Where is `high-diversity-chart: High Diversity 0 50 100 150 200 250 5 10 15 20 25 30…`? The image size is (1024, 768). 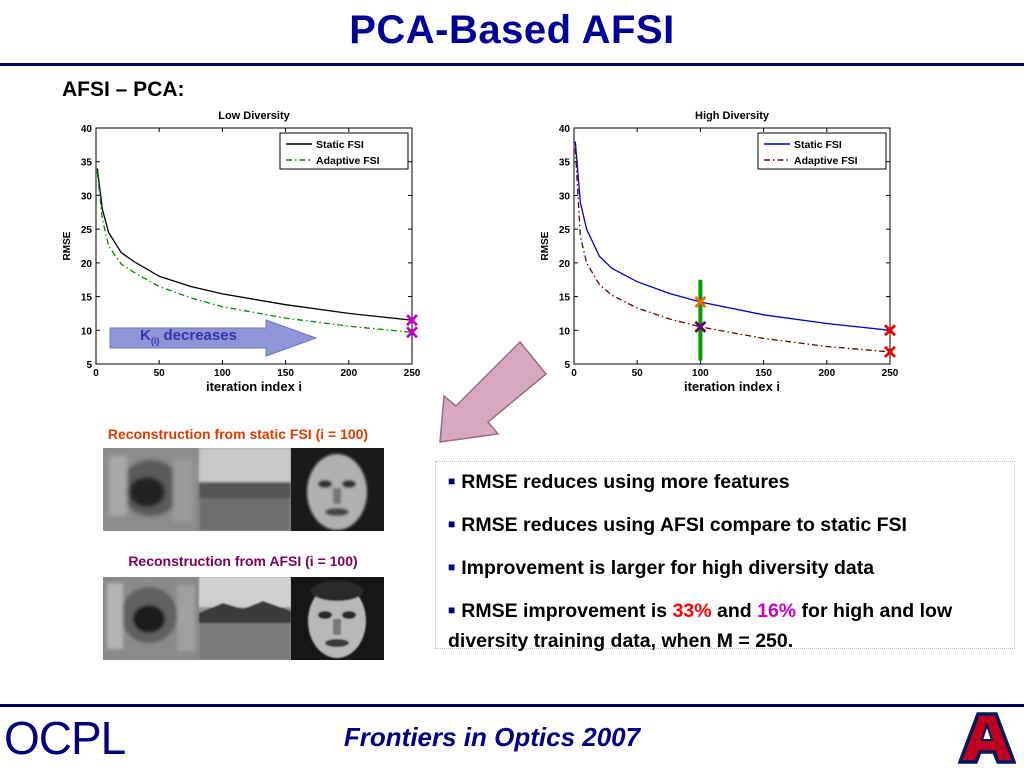 high-diversity-chart: High Diversity 0 50 100 150 200 250 5 10 15 20 25 30… is located at coordinates (719, 252).